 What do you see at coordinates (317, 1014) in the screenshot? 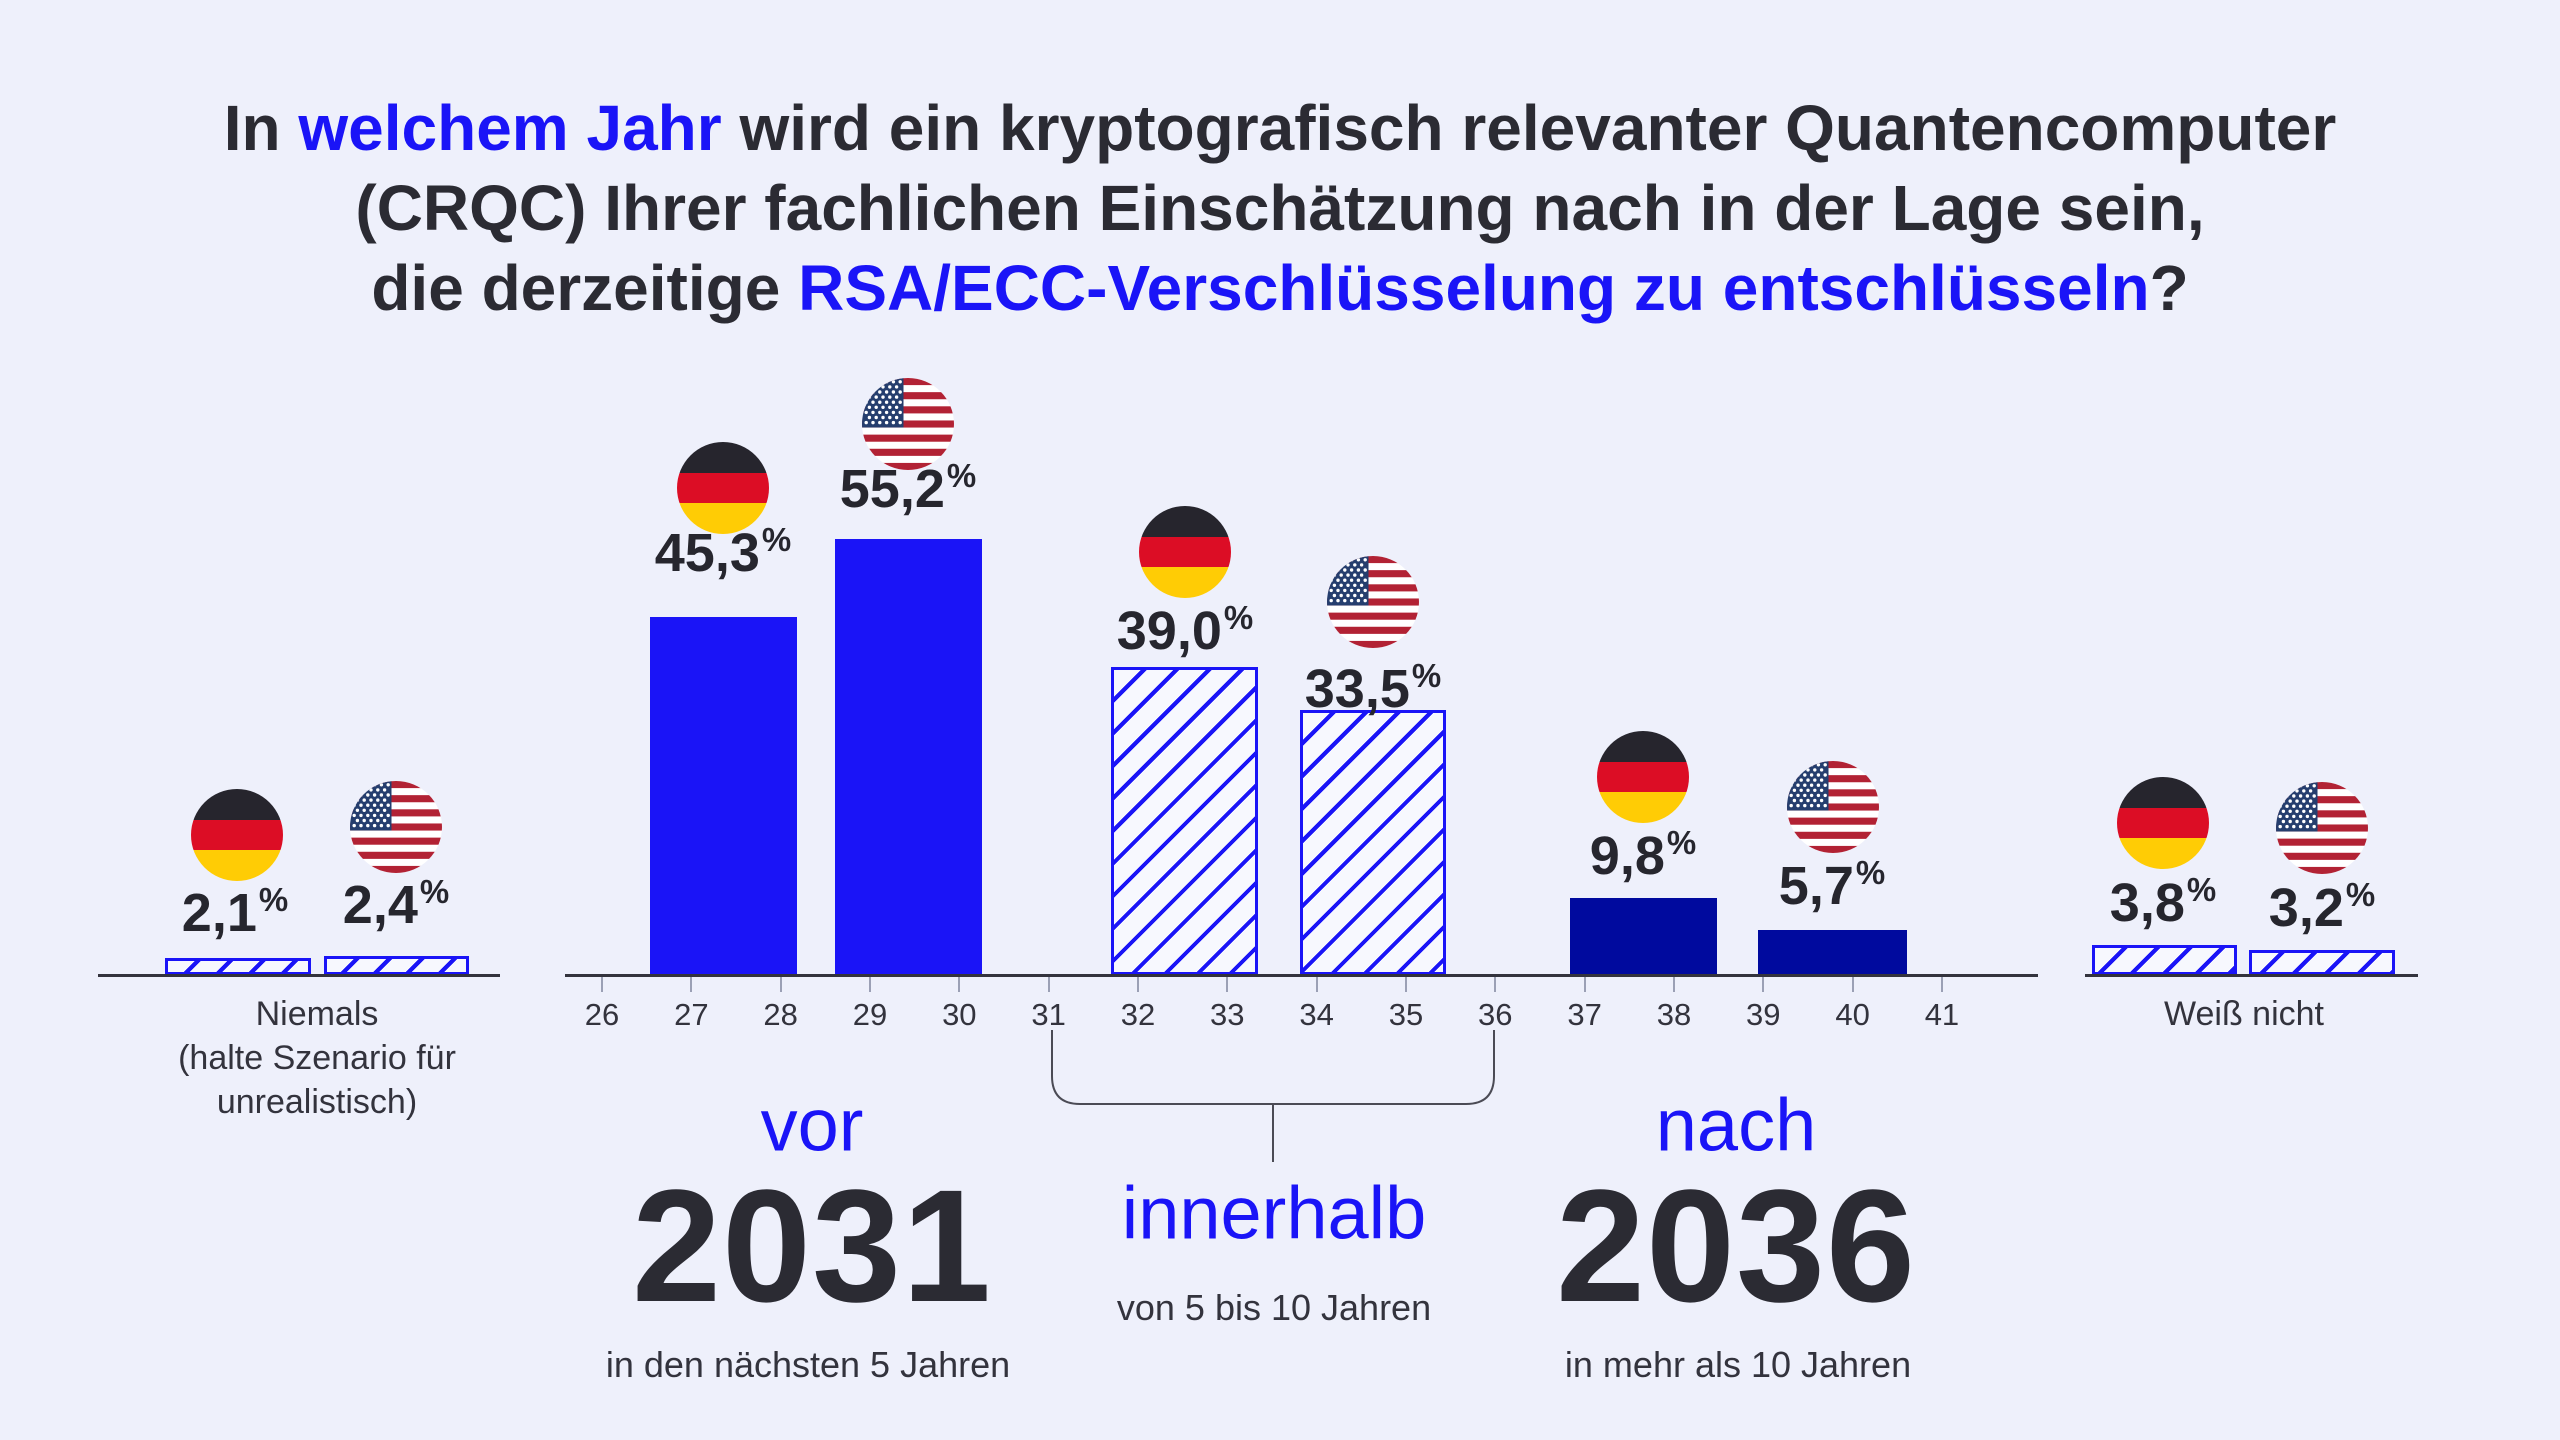
I see `category-label-line: Niemals` at bounding box center [317, 1014].